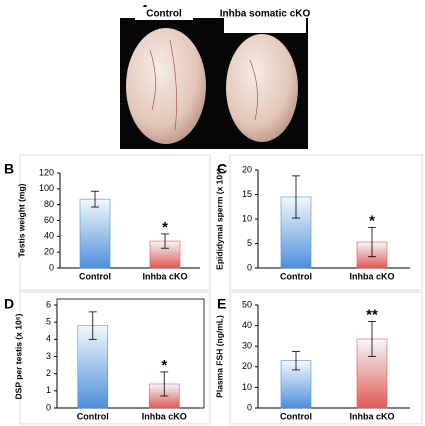 Image resolution: width=425 pixels, height=426 pixels. What do you see at coordinates (46, 188) in the screenshot?
I see `y-tick-label: 100` at bounding box center [46, 188].